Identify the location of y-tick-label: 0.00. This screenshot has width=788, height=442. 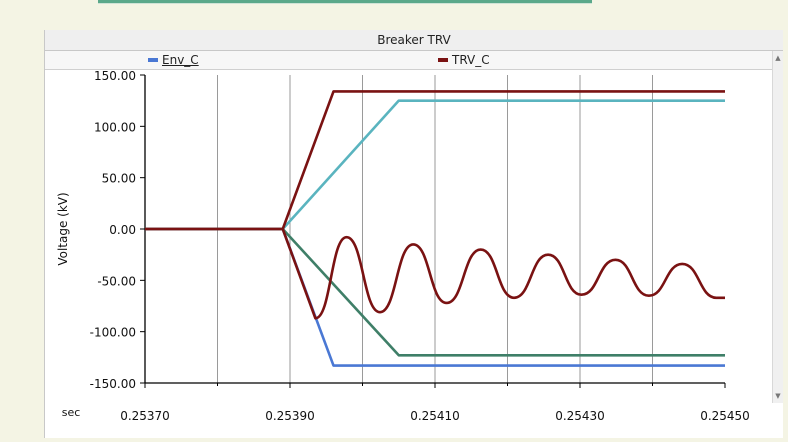
(122, 230).